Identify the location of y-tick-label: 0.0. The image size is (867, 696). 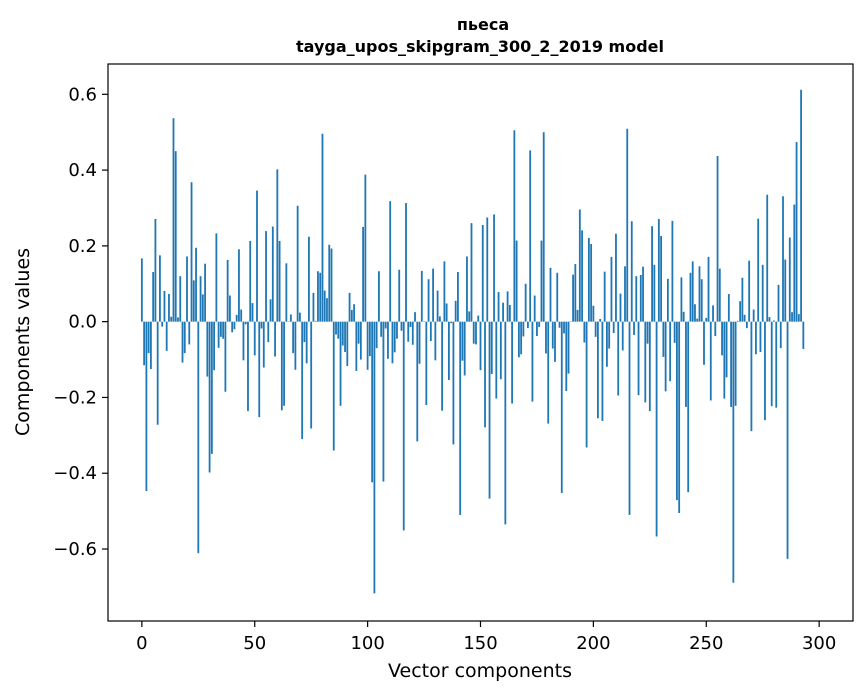
(82, 322).